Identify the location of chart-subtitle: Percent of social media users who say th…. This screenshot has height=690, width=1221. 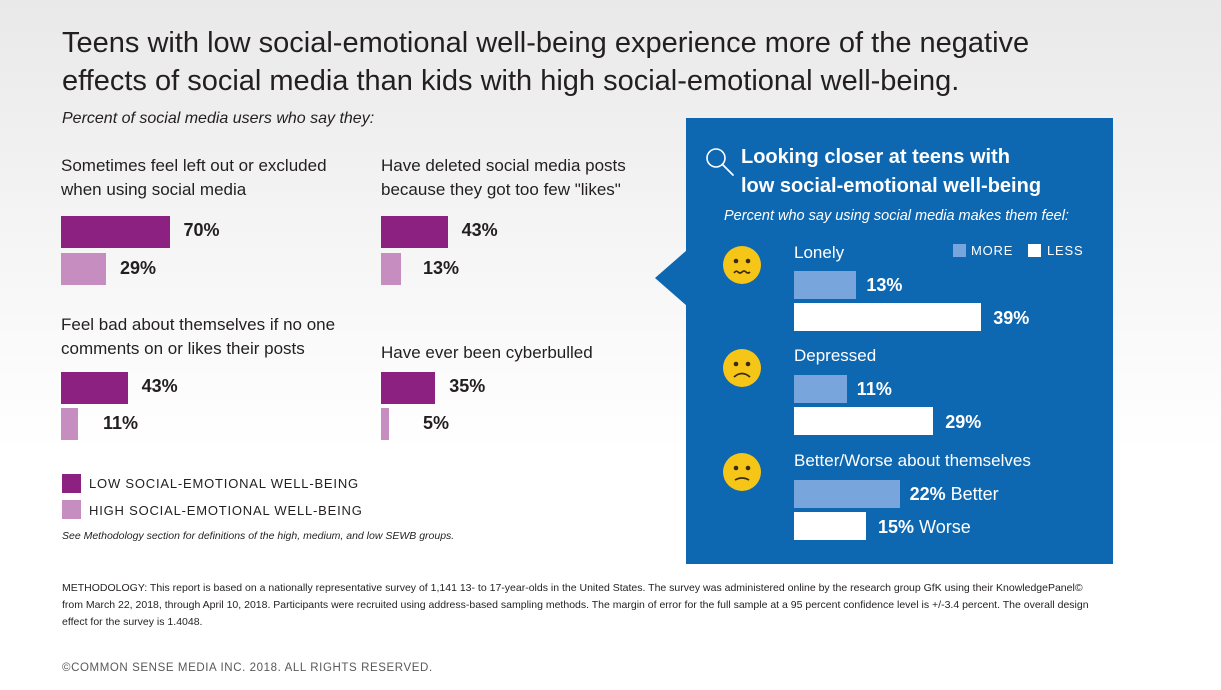
(218, 118).